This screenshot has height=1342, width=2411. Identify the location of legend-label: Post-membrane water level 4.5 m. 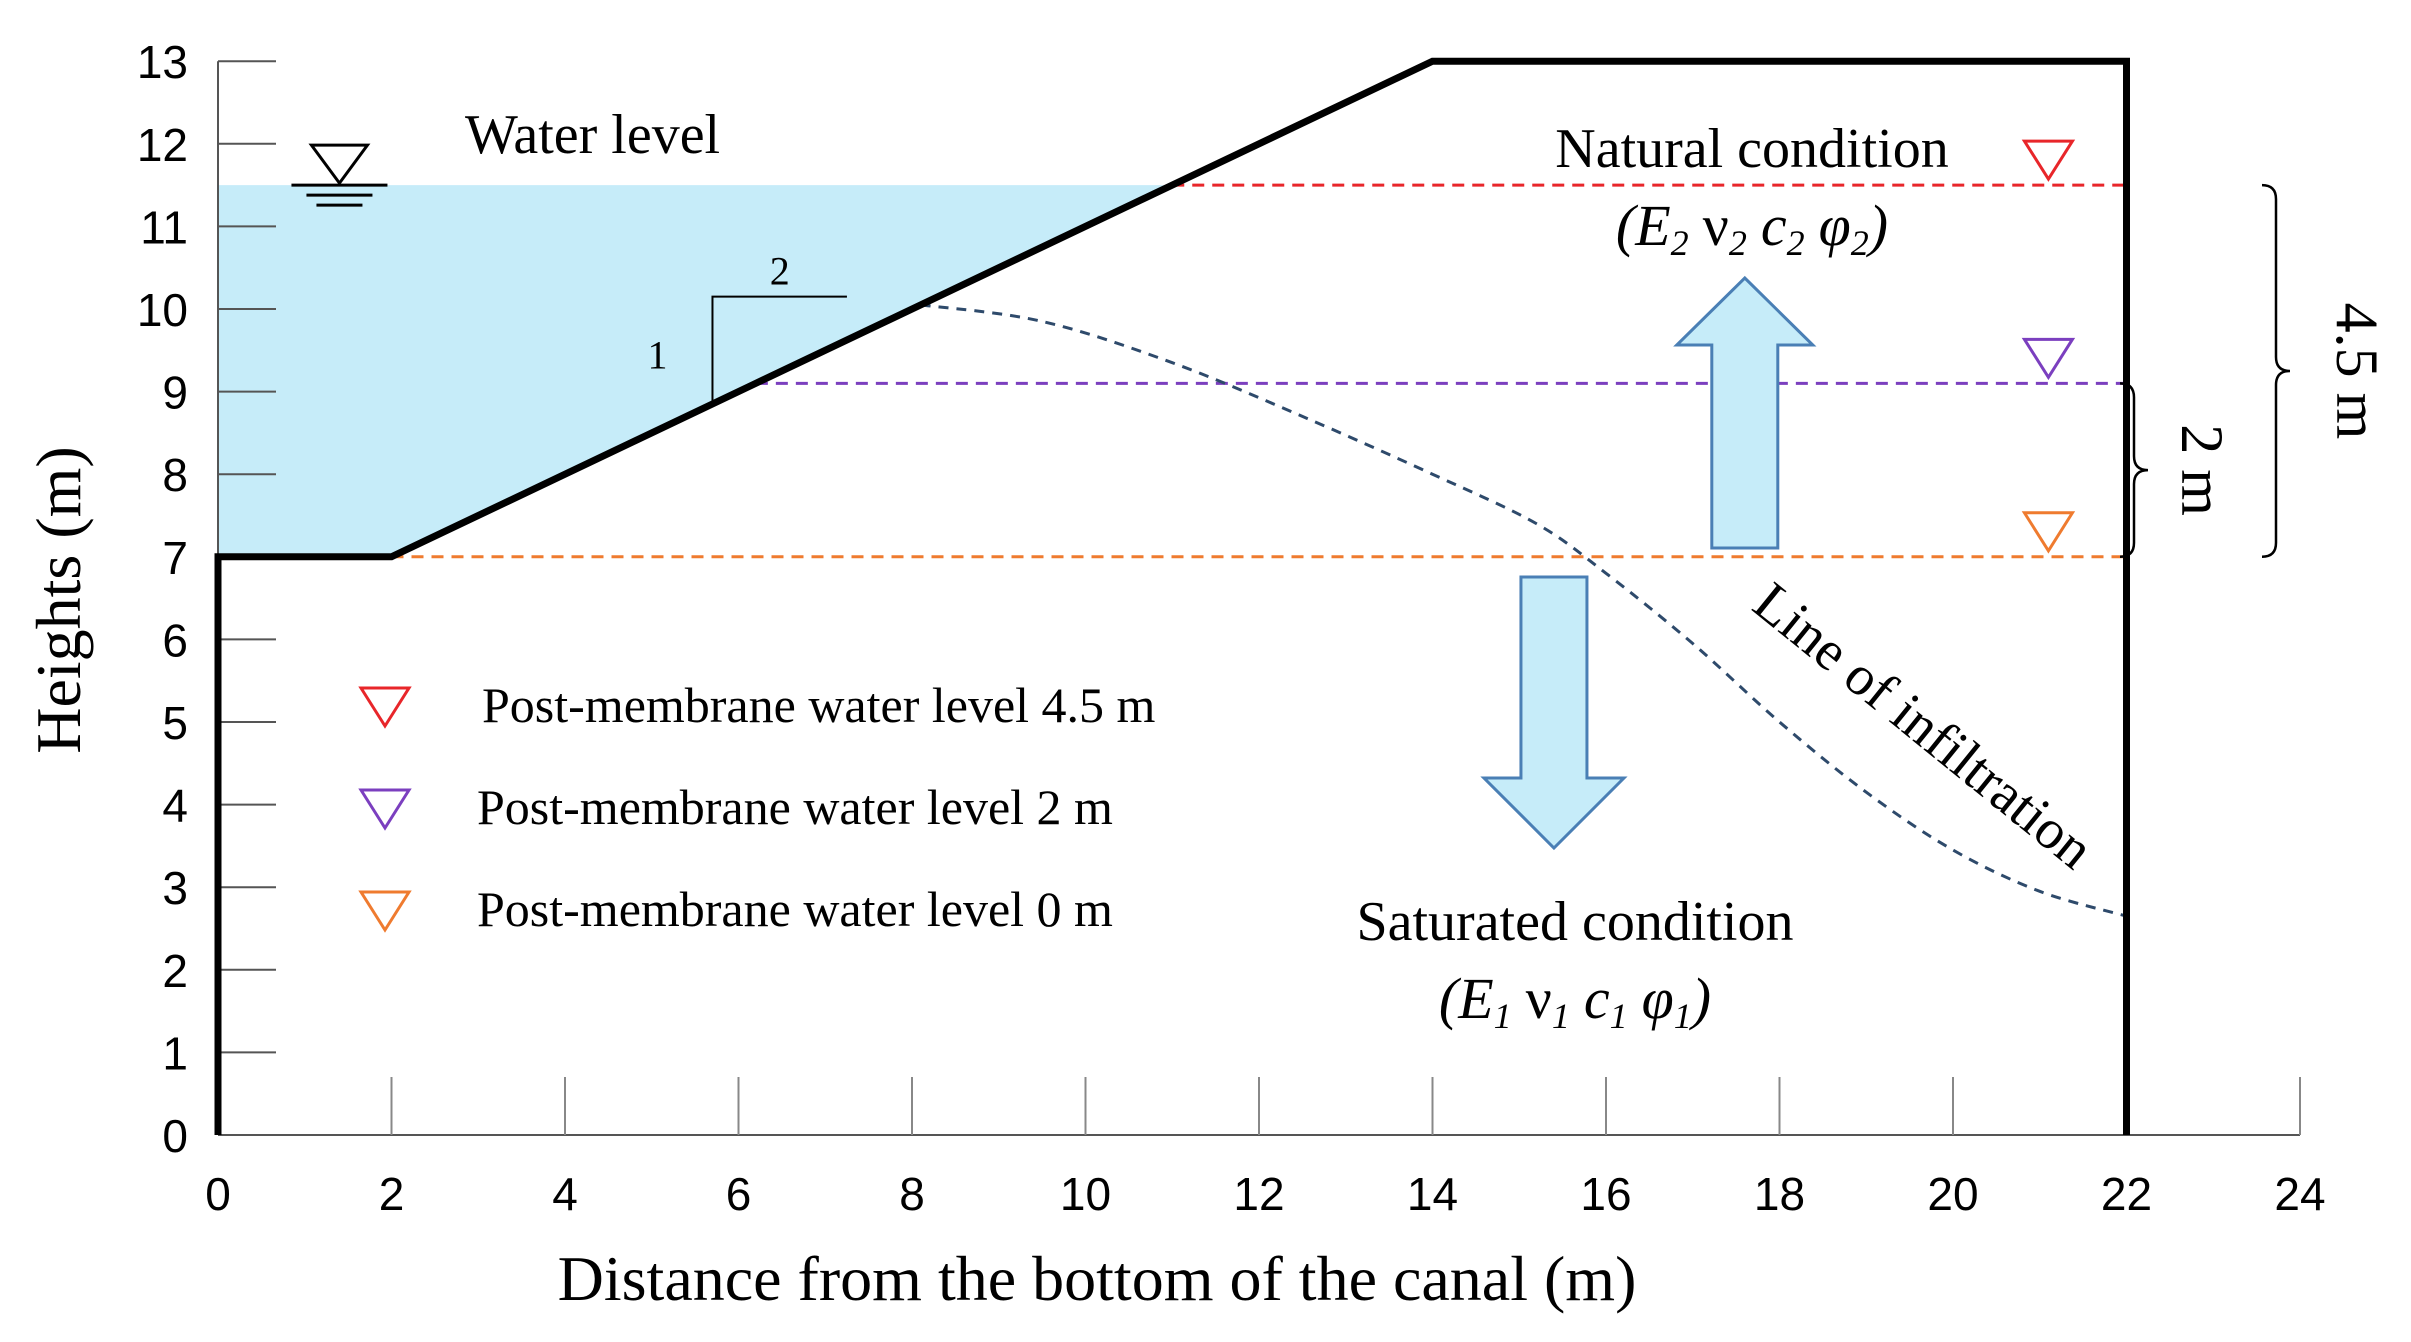
(819, 705).